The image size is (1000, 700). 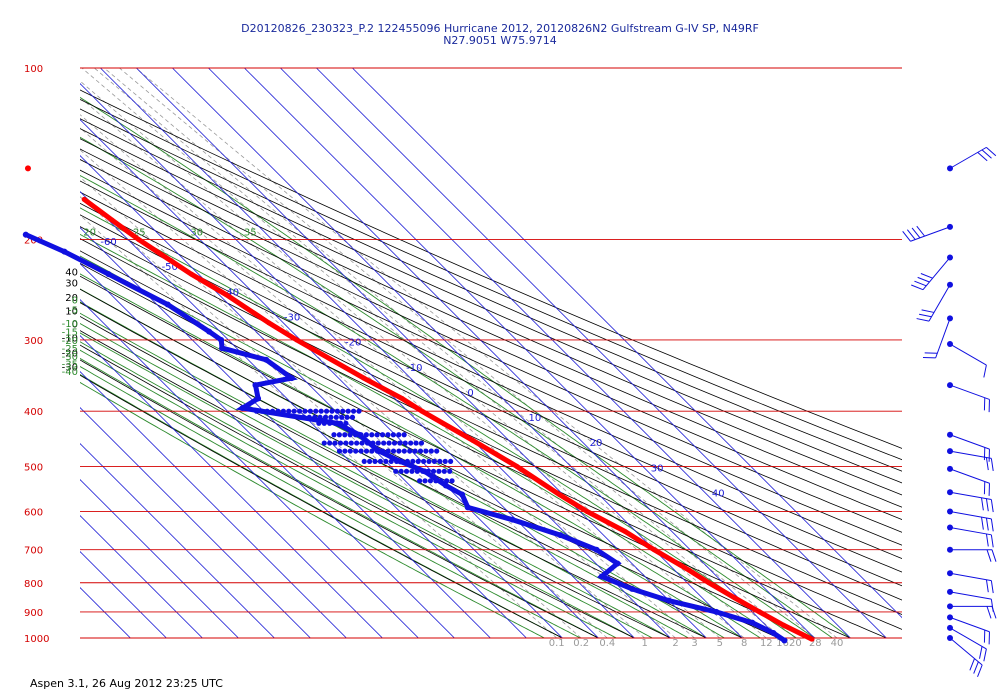 What do you see at coordinates (534, 418) in the screenshot?
I see `isotherm-label: 10` at bounding box center [534, 418].